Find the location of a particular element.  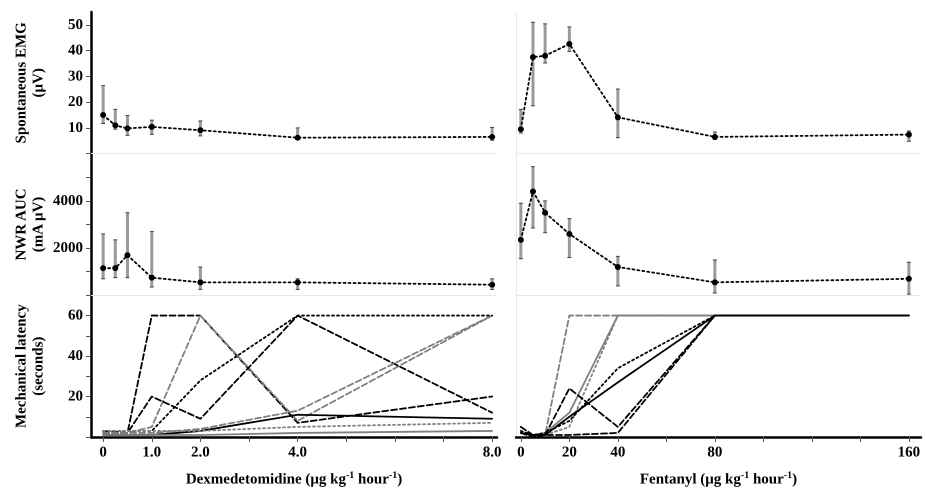

y-tick-label: 30 is located at coordinates (75, 76).